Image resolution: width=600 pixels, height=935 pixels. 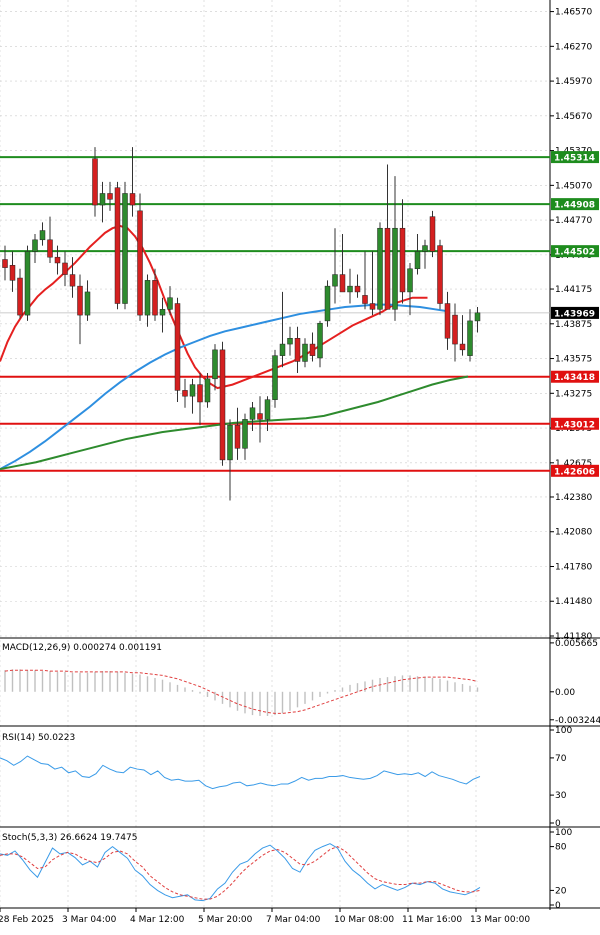 What do you see at coordinates (38, 738) in the screenshot?
I see `rsi-title: RSI(14) 50.0223` at bounding box center [38, 738].